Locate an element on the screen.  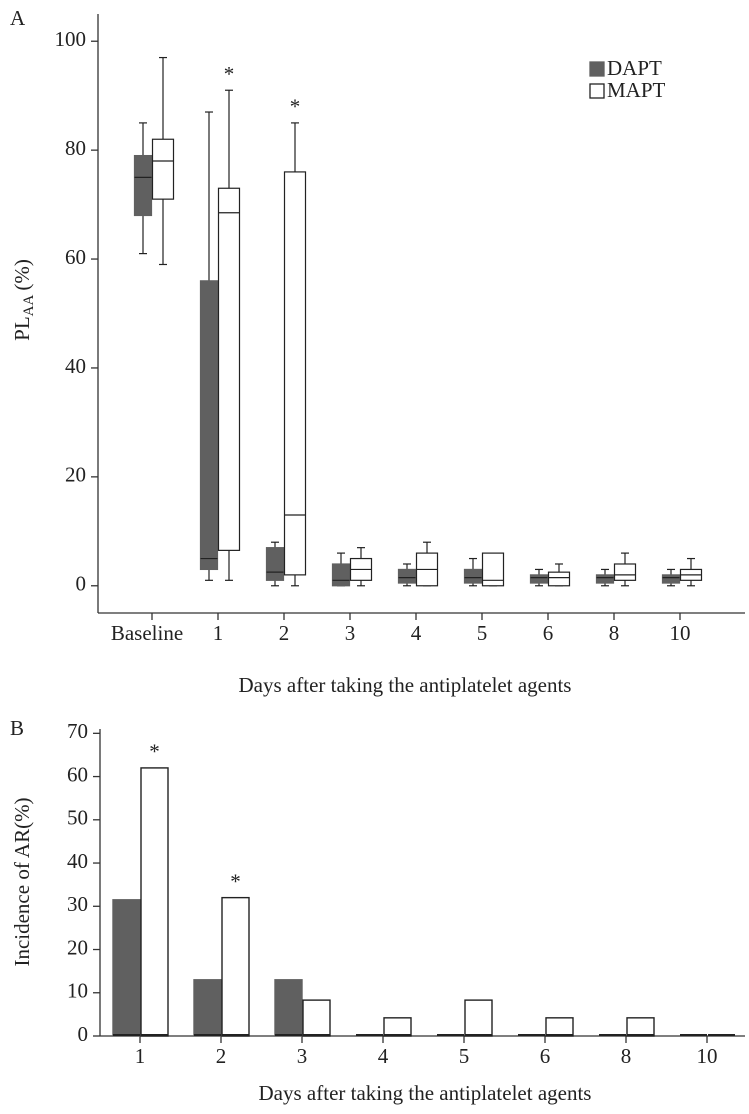
panel-label: A is located at coordinates (18, 18).